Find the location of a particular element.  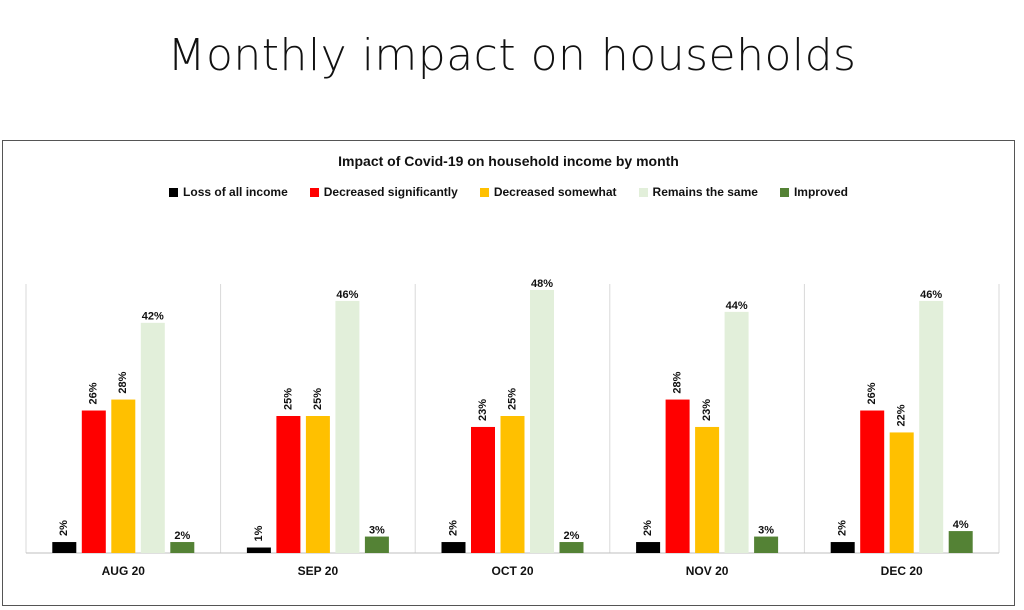

data-label: 42% is located at coordinates (153, 317).